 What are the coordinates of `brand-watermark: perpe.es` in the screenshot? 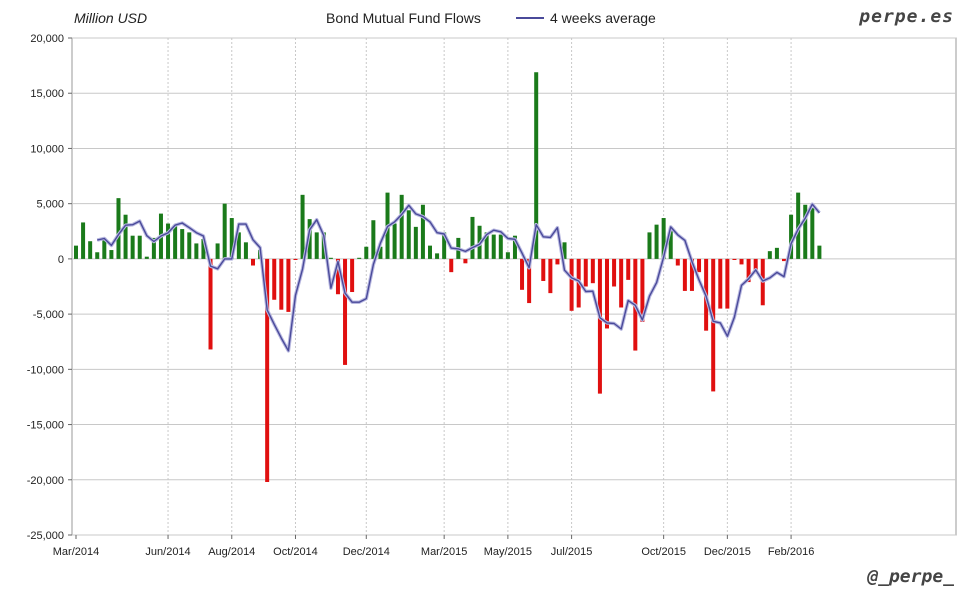 It's located at (906, 16).